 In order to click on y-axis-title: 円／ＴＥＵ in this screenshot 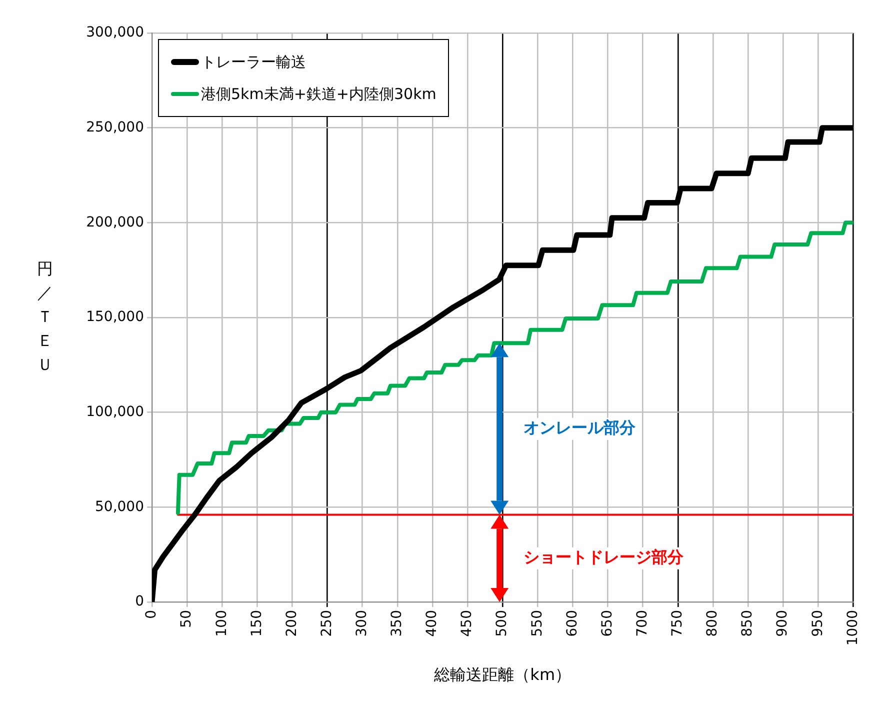, I will do `click(45, 316)`.